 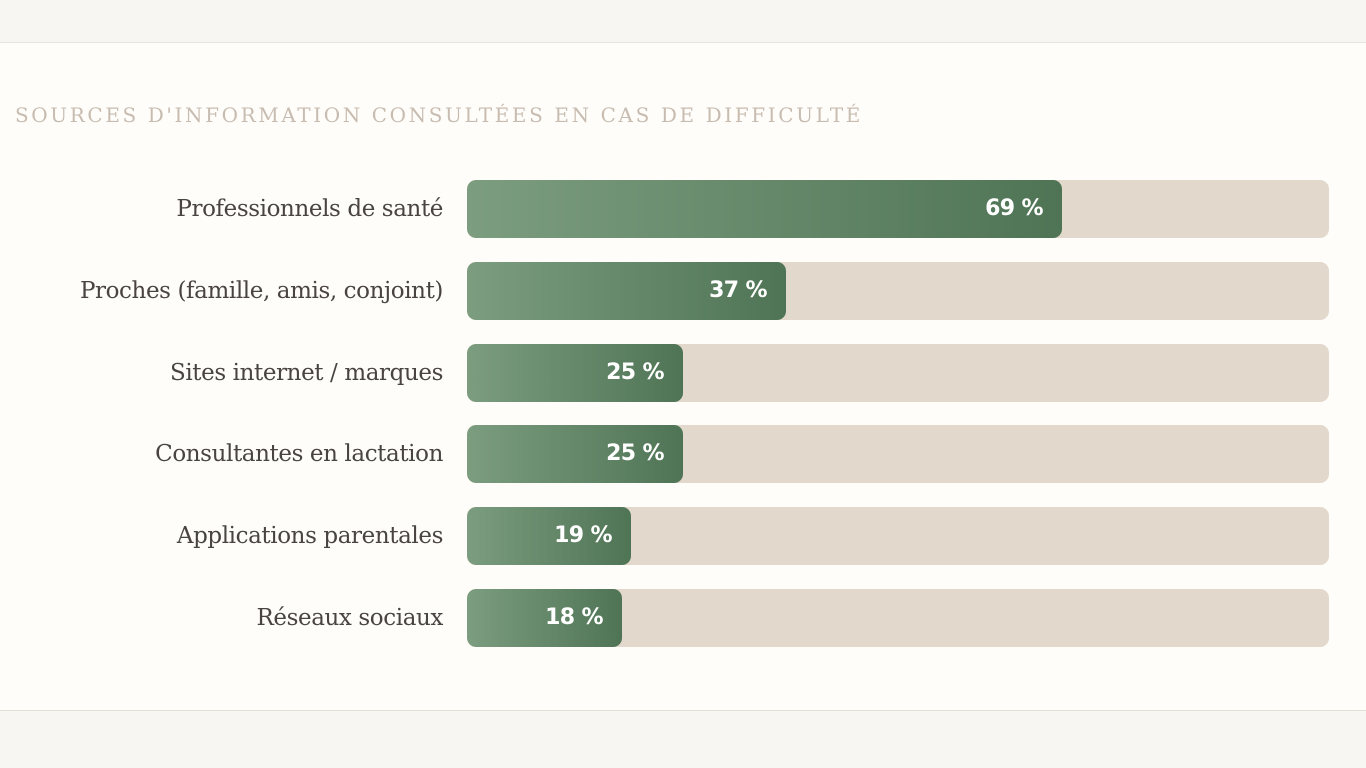 What do you see at coordinates (683, 739) in the screenshot?
I see `bottom-band` at bounding box center [683, 739].